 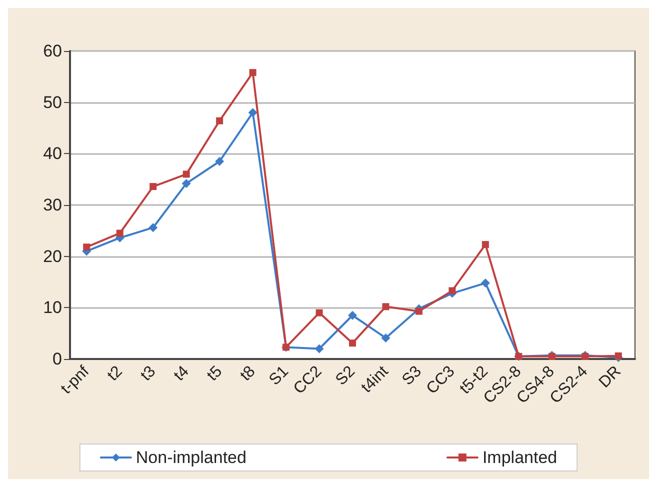 What do you see at coordinates (181, 373) in the screenshot?
I see `x-tick-label: t4` at bounding box center [181, 373].